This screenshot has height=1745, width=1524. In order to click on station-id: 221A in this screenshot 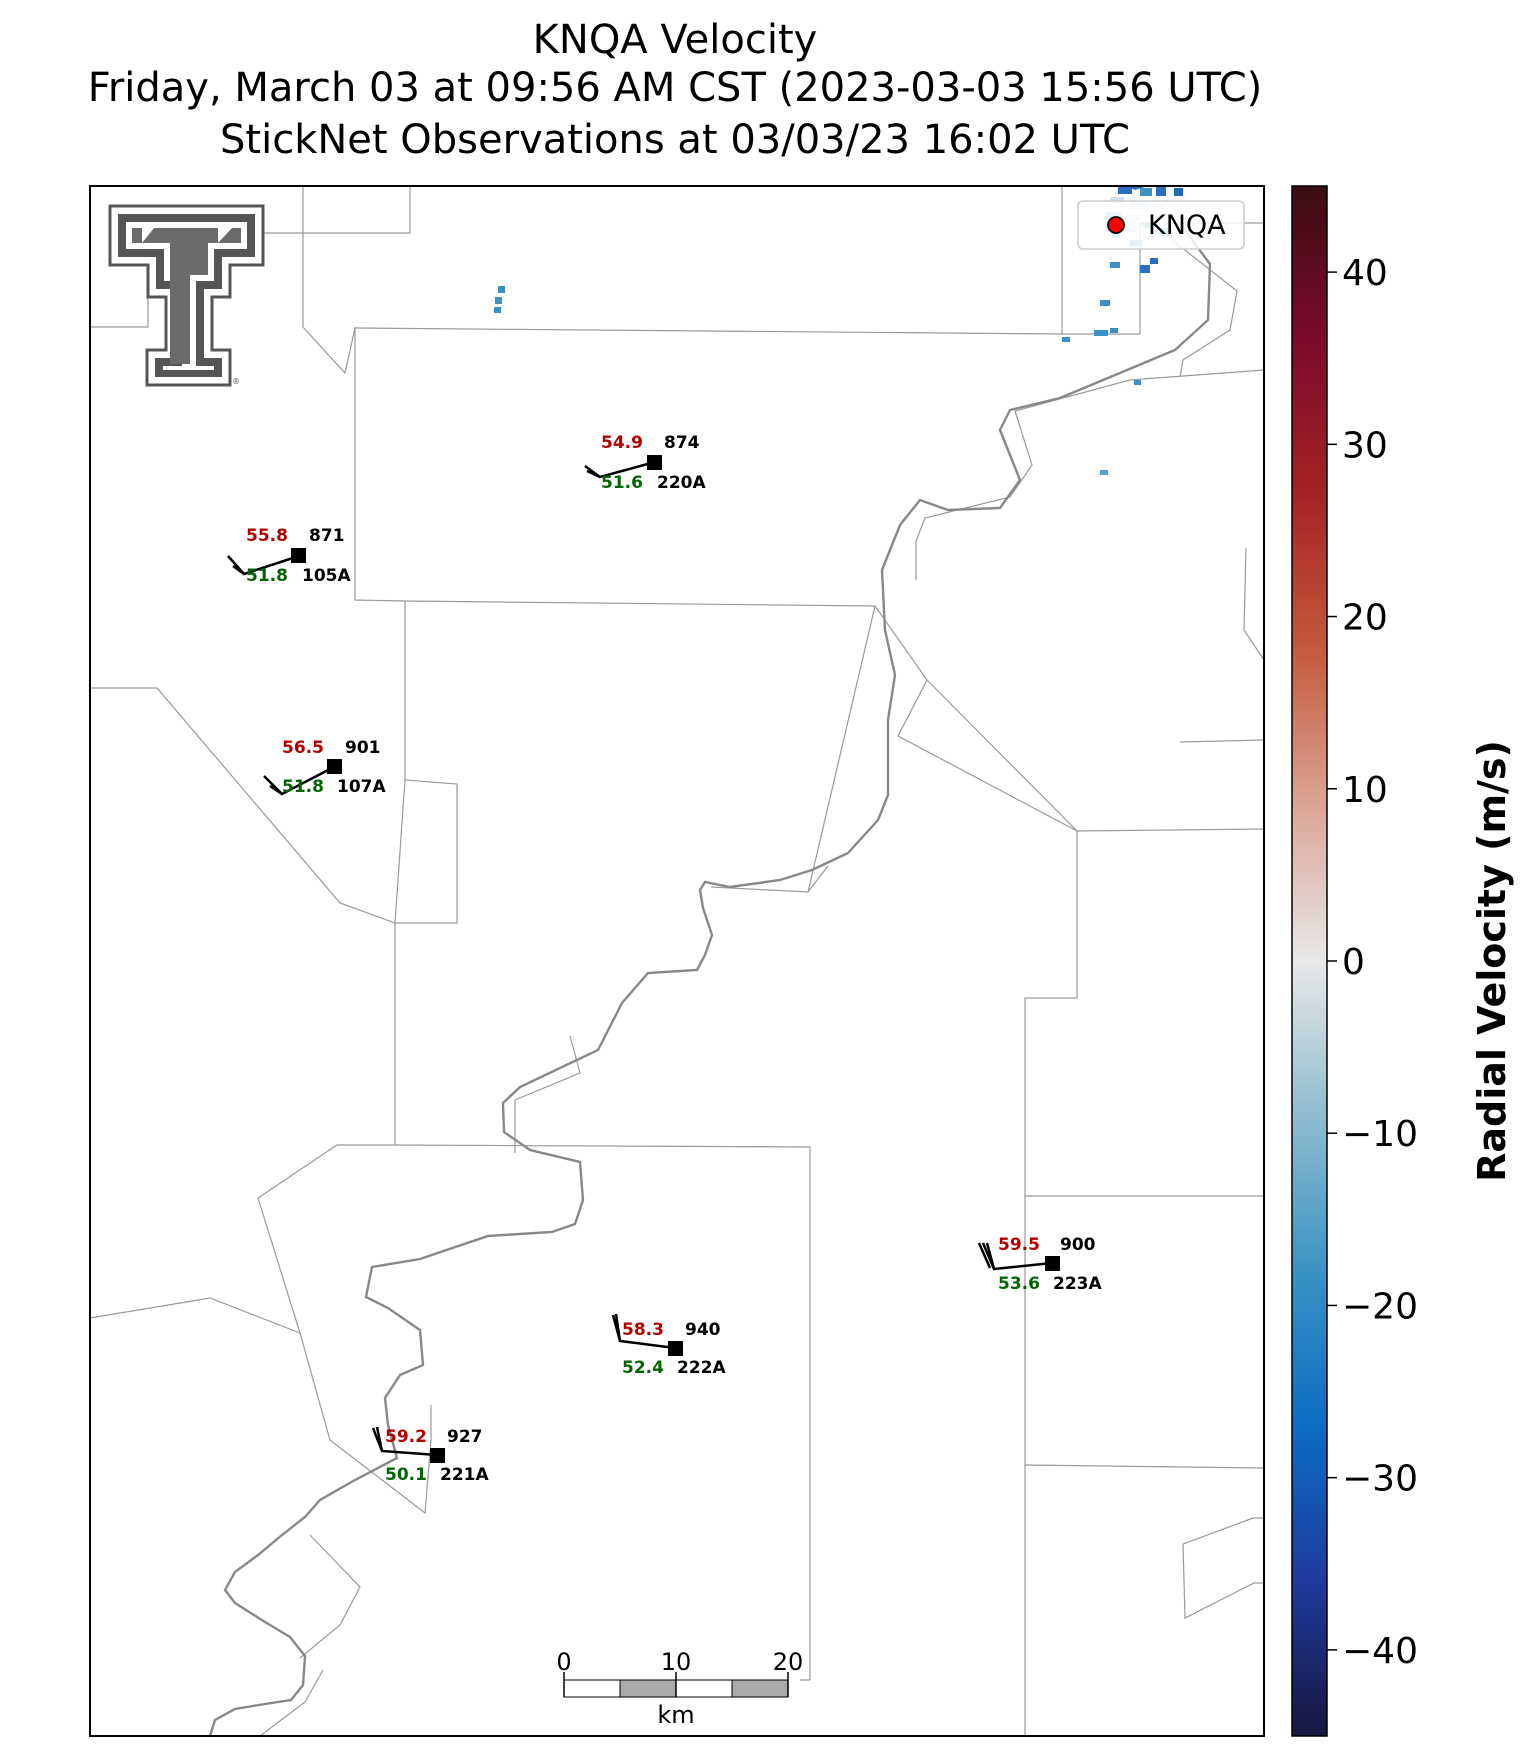, I will do `click(464, 1475)`.